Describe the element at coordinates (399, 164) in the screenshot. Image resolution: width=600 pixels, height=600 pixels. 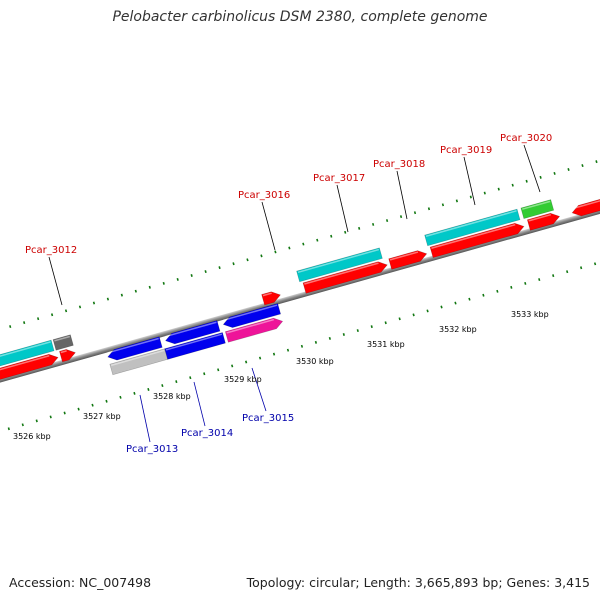
I see `gene-label: Pcar_3018` at that location.